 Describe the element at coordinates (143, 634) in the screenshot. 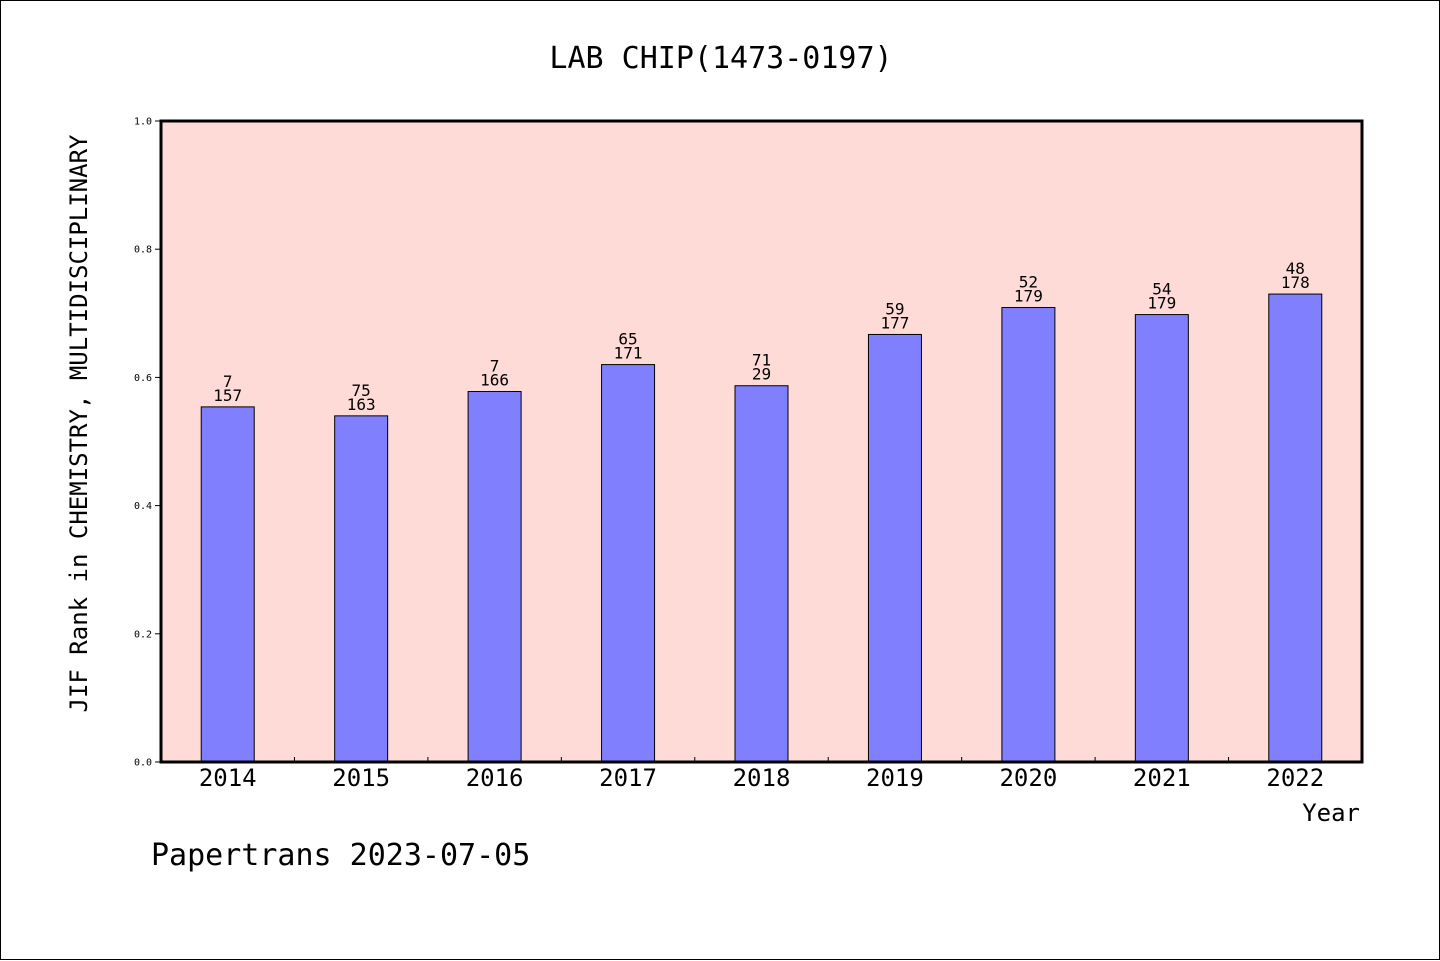

I see `y-tick-label: 0.2` at that location.